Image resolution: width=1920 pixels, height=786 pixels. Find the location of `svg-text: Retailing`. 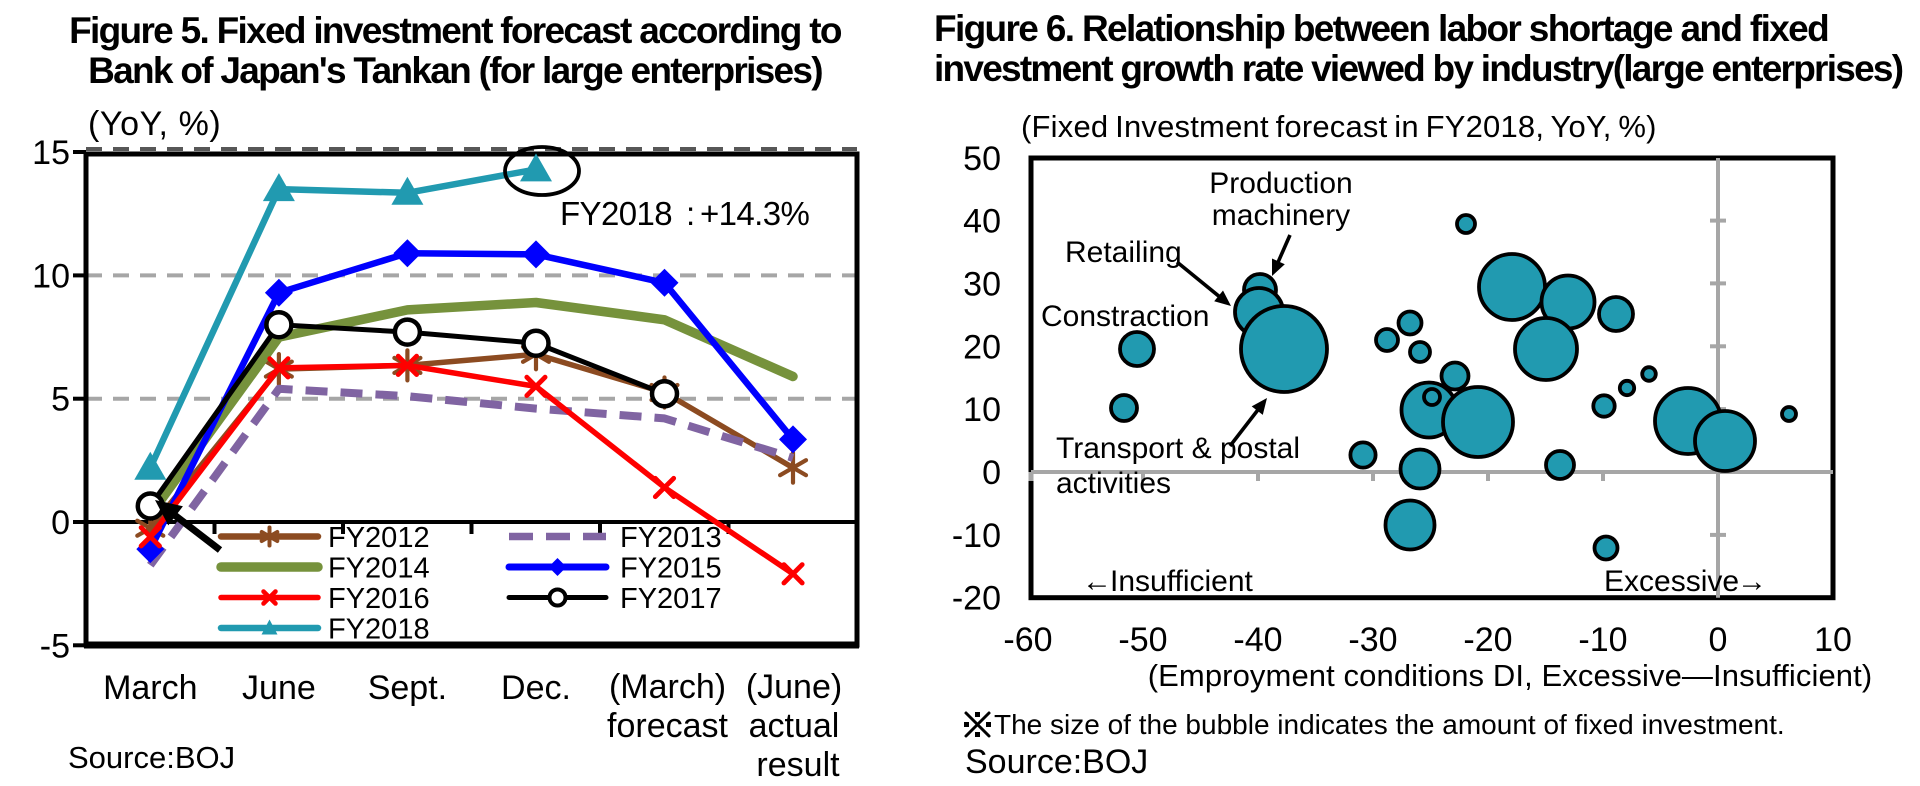

svg-text: Retailing is located at coordinates (1123, 252).